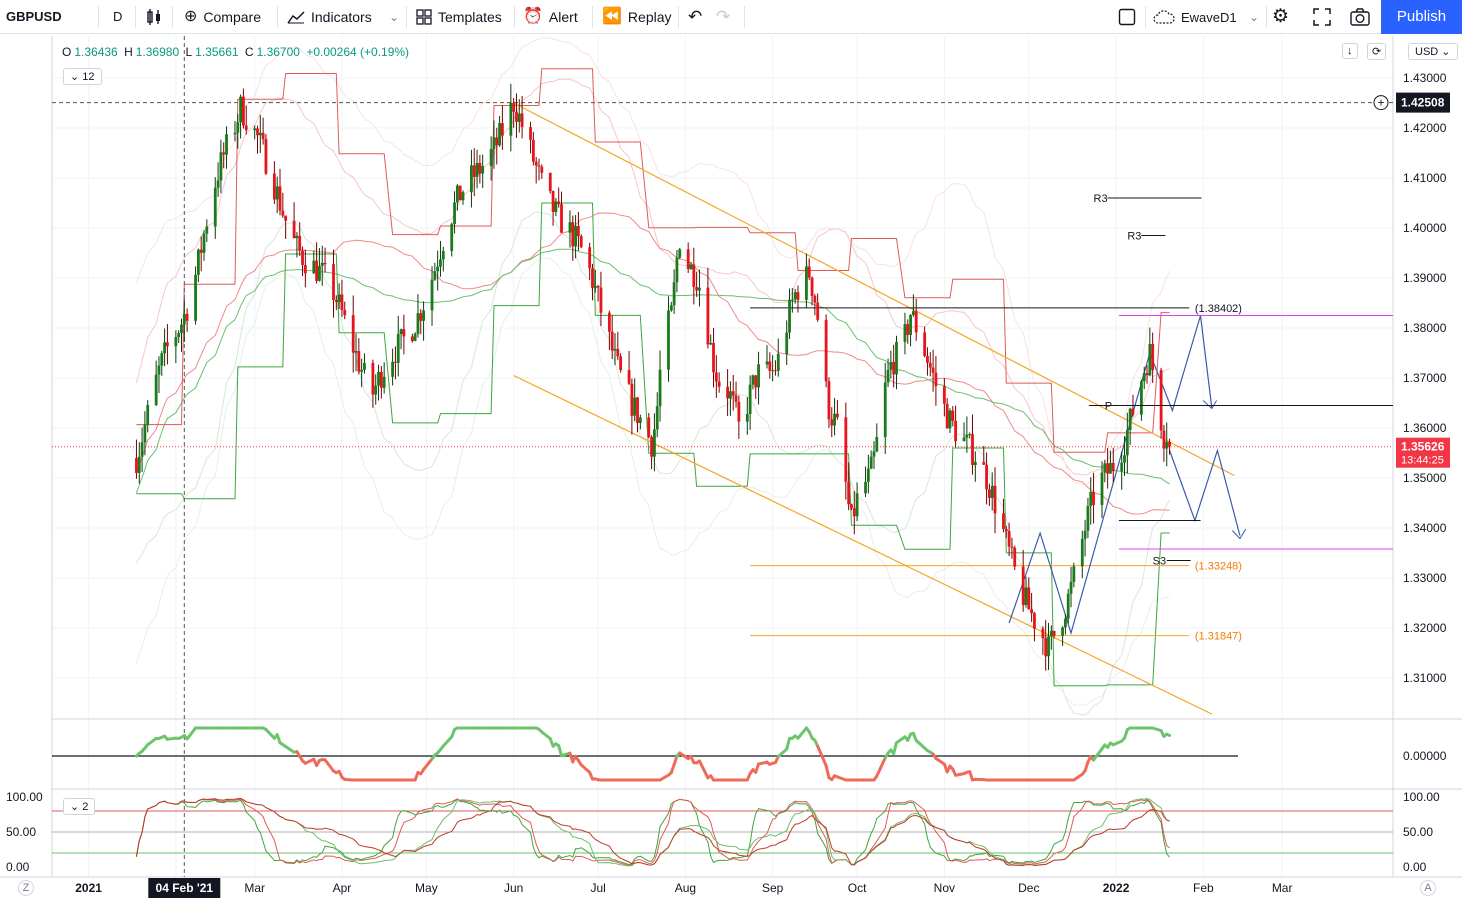  What do you see at coordinates (637, 17) in the screenshot?
I see `replay-button: ⏪ Replay` at bounding box center [637, 17].